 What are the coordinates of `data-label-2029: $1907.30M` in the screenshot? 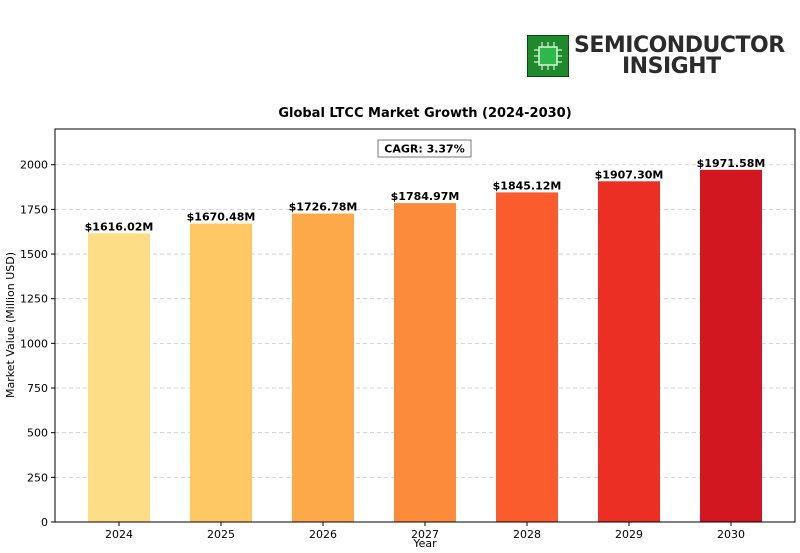 It's located at (629, 174).